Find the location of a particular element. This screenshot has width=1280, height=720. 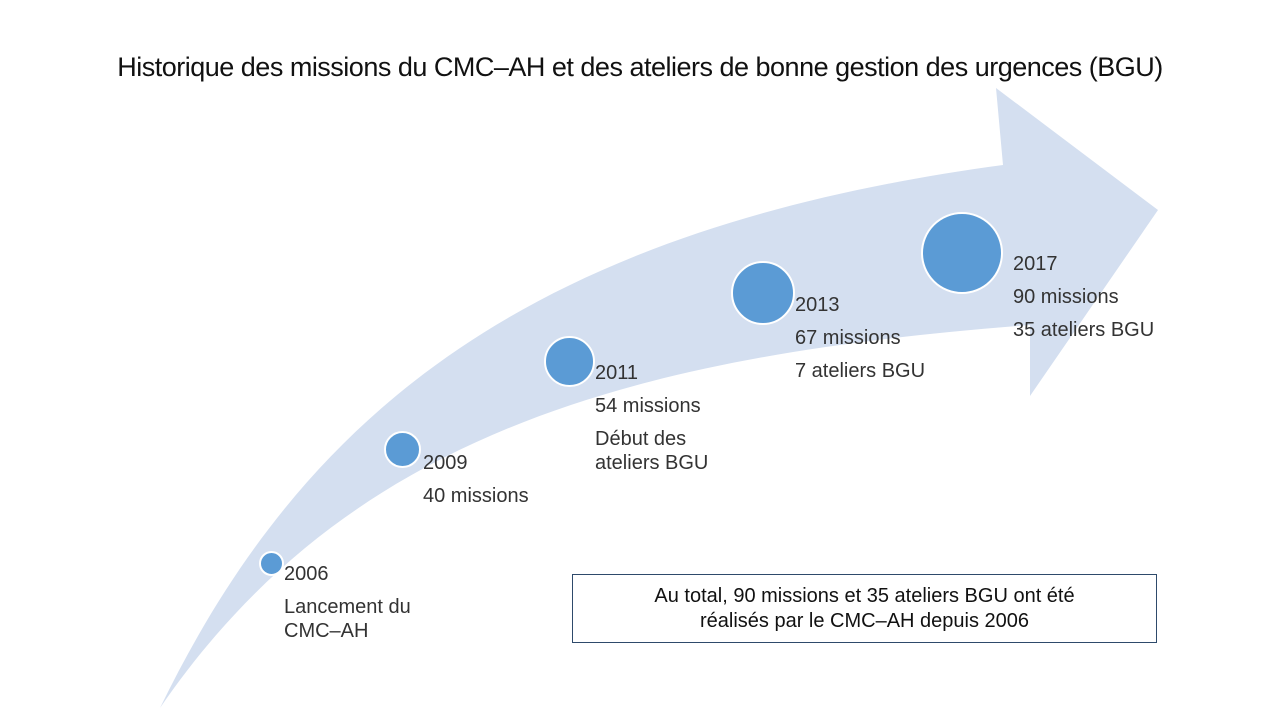

milestone-detail: 67 missions is located at coordinates (848, 338).